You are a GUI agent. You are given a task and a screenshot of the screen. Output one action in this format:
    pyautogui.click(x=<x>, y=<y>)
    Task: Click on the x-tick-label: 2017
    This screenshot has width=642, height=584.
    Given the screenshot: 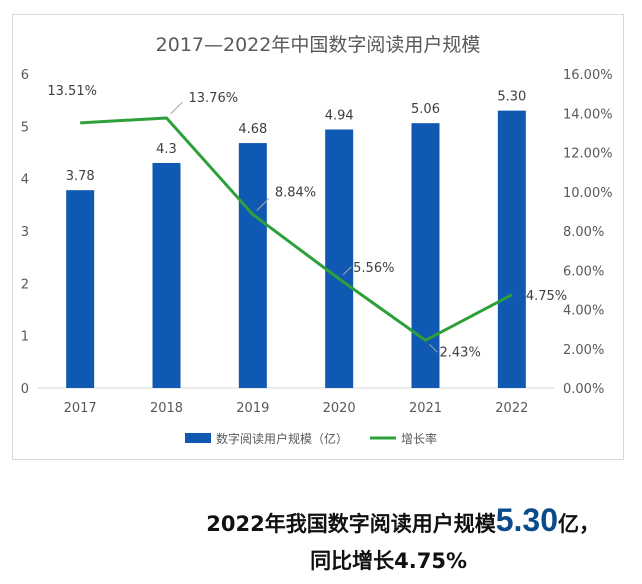 What is the action you would take?
    pyautogui.click(x=80, y=408)
    